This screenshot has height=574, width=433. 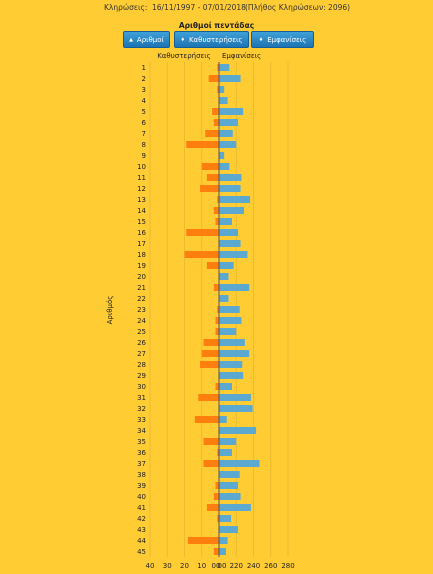 I want to click on category-label: 27, so click(x=141, y=354).